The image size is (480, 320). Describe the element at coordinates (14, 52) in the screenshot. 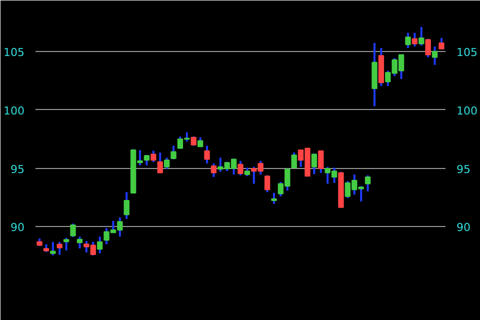

I see `y-tick-label: 105` at that location.